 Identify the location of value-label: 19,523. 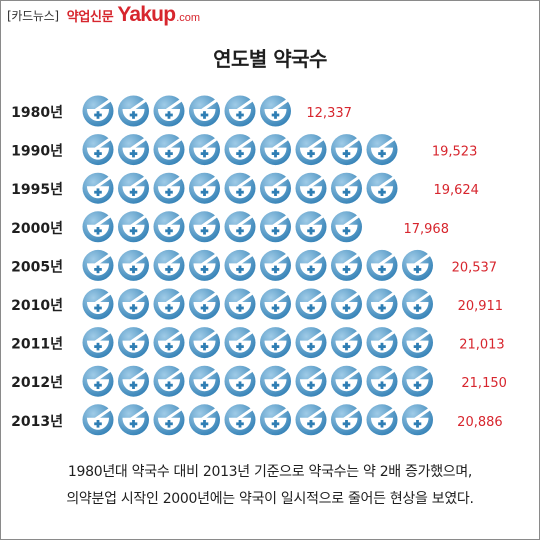
(455, 152).